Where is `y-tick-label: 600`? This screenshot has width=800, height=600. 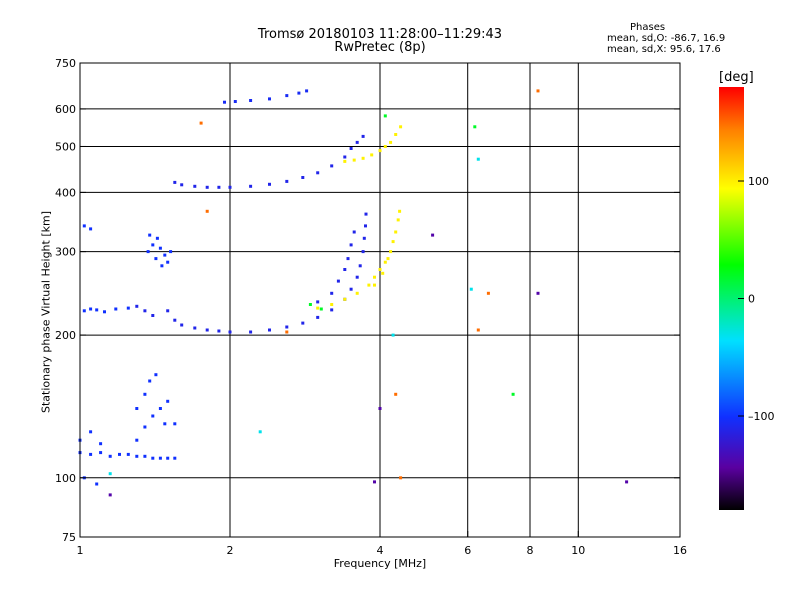 y-tick-label: 600 is located at coordinates (65, 109).